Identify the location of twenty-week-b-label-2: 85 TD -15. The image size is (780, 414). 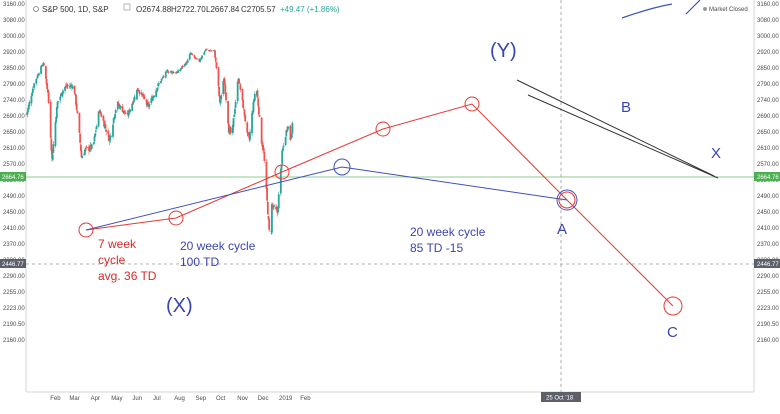
(436, 248).